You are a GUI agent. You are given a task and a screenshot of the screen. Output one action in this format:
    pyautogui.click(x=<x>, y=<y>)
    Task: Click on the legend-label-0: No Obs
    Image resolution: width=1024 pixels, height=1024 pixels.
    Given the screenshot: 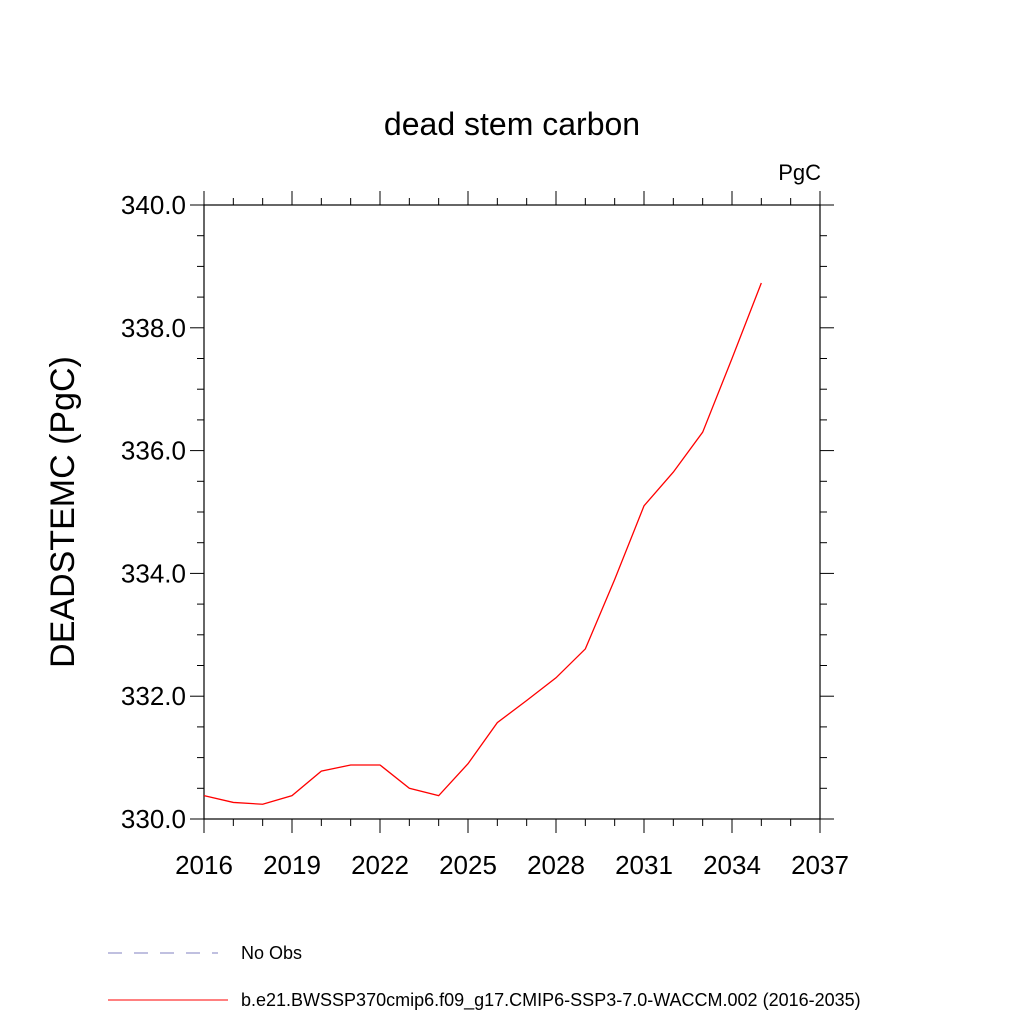 What is the action you would take?
    pyautogui.click(x=271, y=953)
    